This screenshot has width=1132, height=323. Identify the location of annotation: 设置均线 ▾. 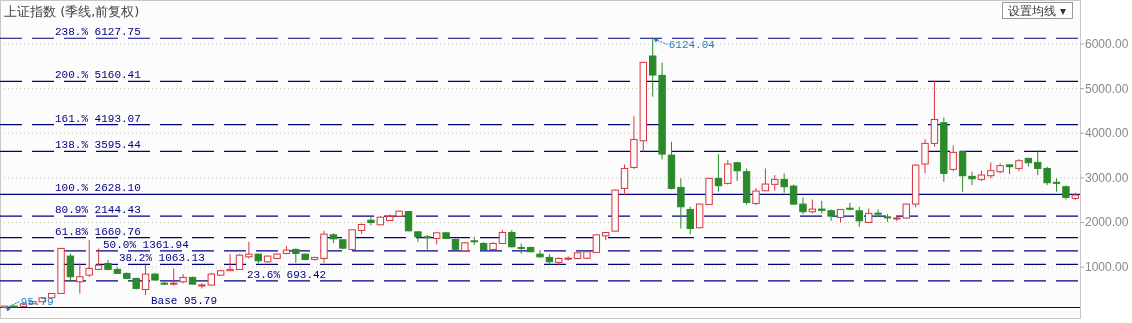
(1037, 11).